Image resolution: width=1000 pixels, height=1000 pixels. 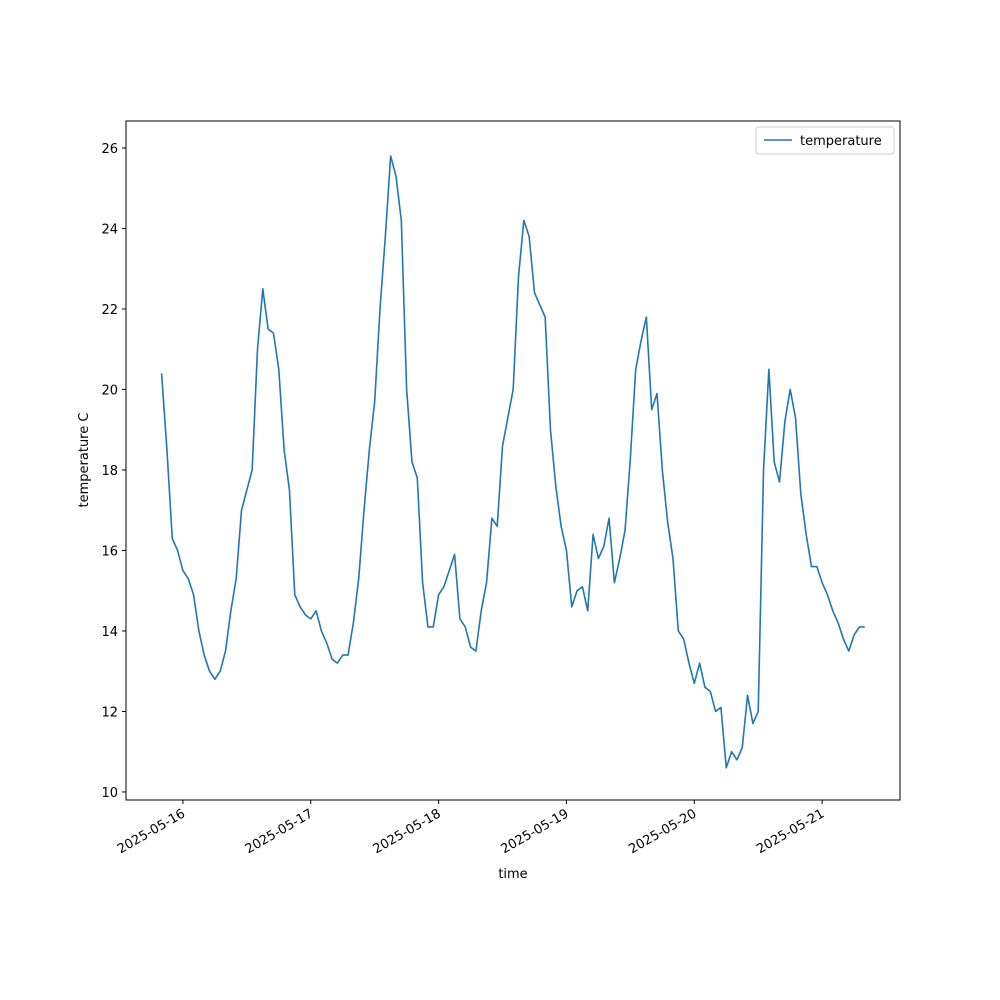 I want to click on x-axis-label: time, so click(x=512, y=874).